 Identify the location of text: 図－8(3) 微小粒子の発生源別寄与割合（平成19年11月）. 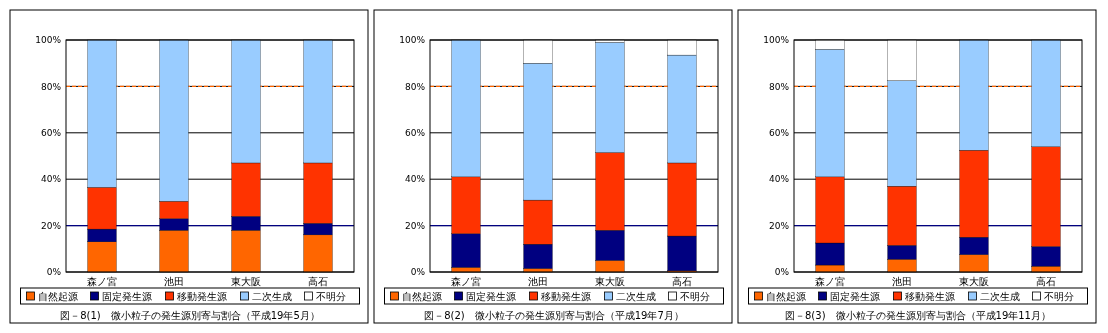
(918, 315).